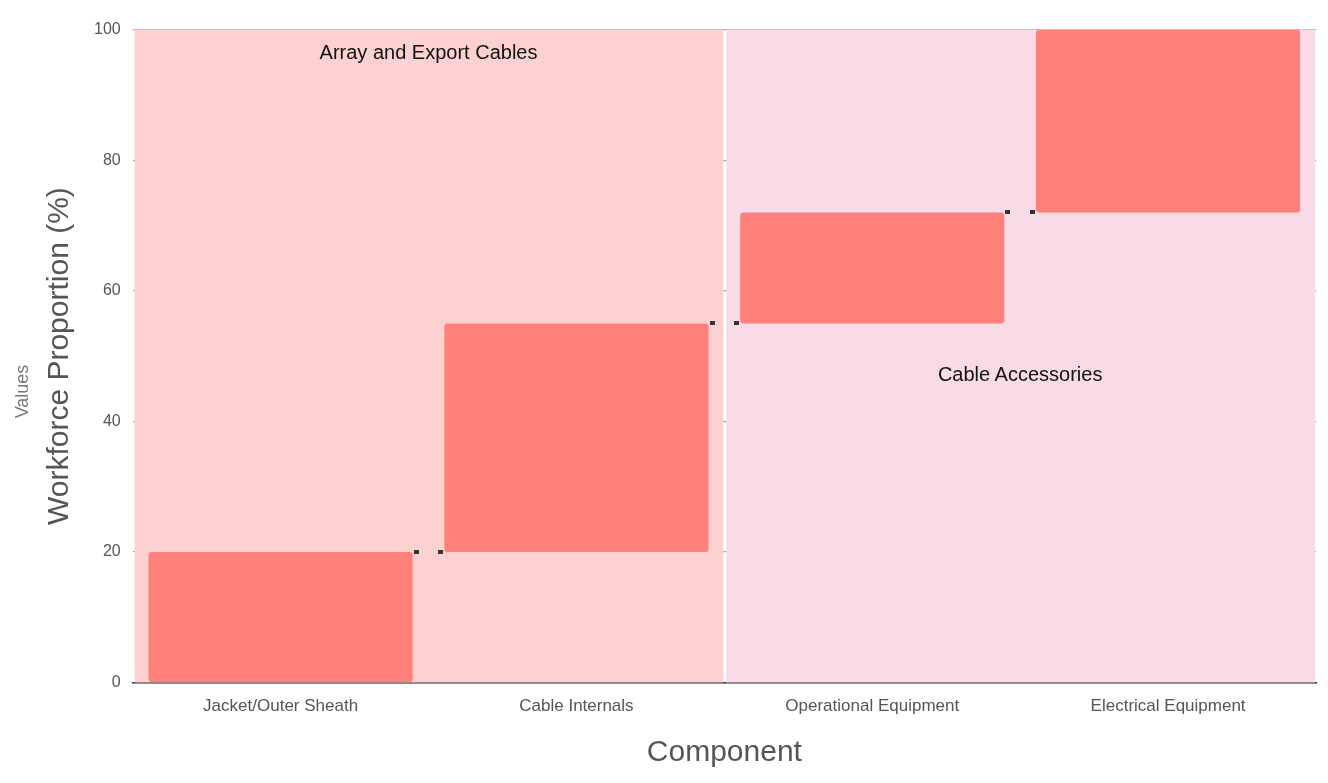 This screenshot has width=1328, height=783. Describe the element at coordinates (724, 751) in the screenshot. I see `x-axis-title: Component` at that location.